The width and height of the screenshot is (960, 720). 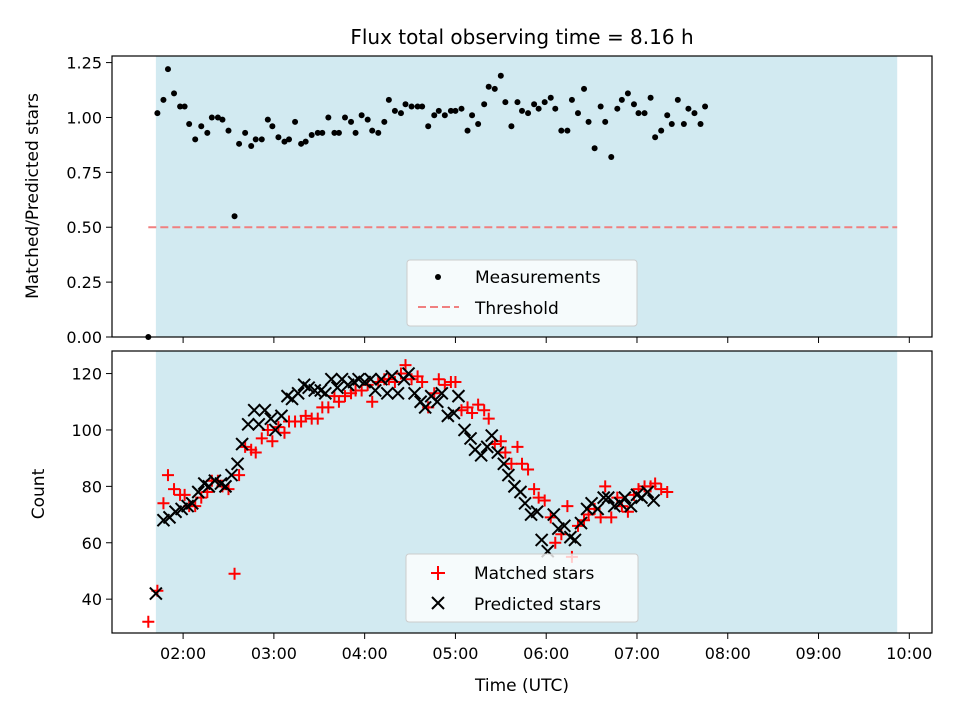 What do you see at coordinates (521, 37) in the screenshot?
I see `chart-title: Flux total observing time = 8.16 h` at bounding box center [521, 37].